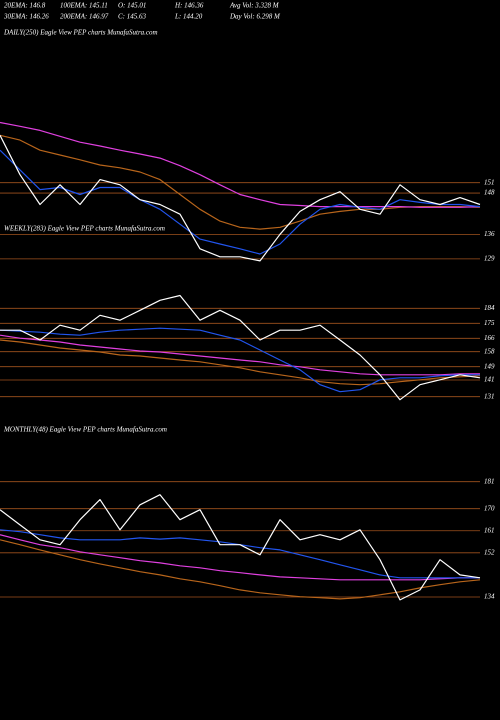 The width and height of the screenshot is (500, 720). Describe the element at coordinates (489, 508) in the screenshot. I see `y-tick-label: 170` at that location.